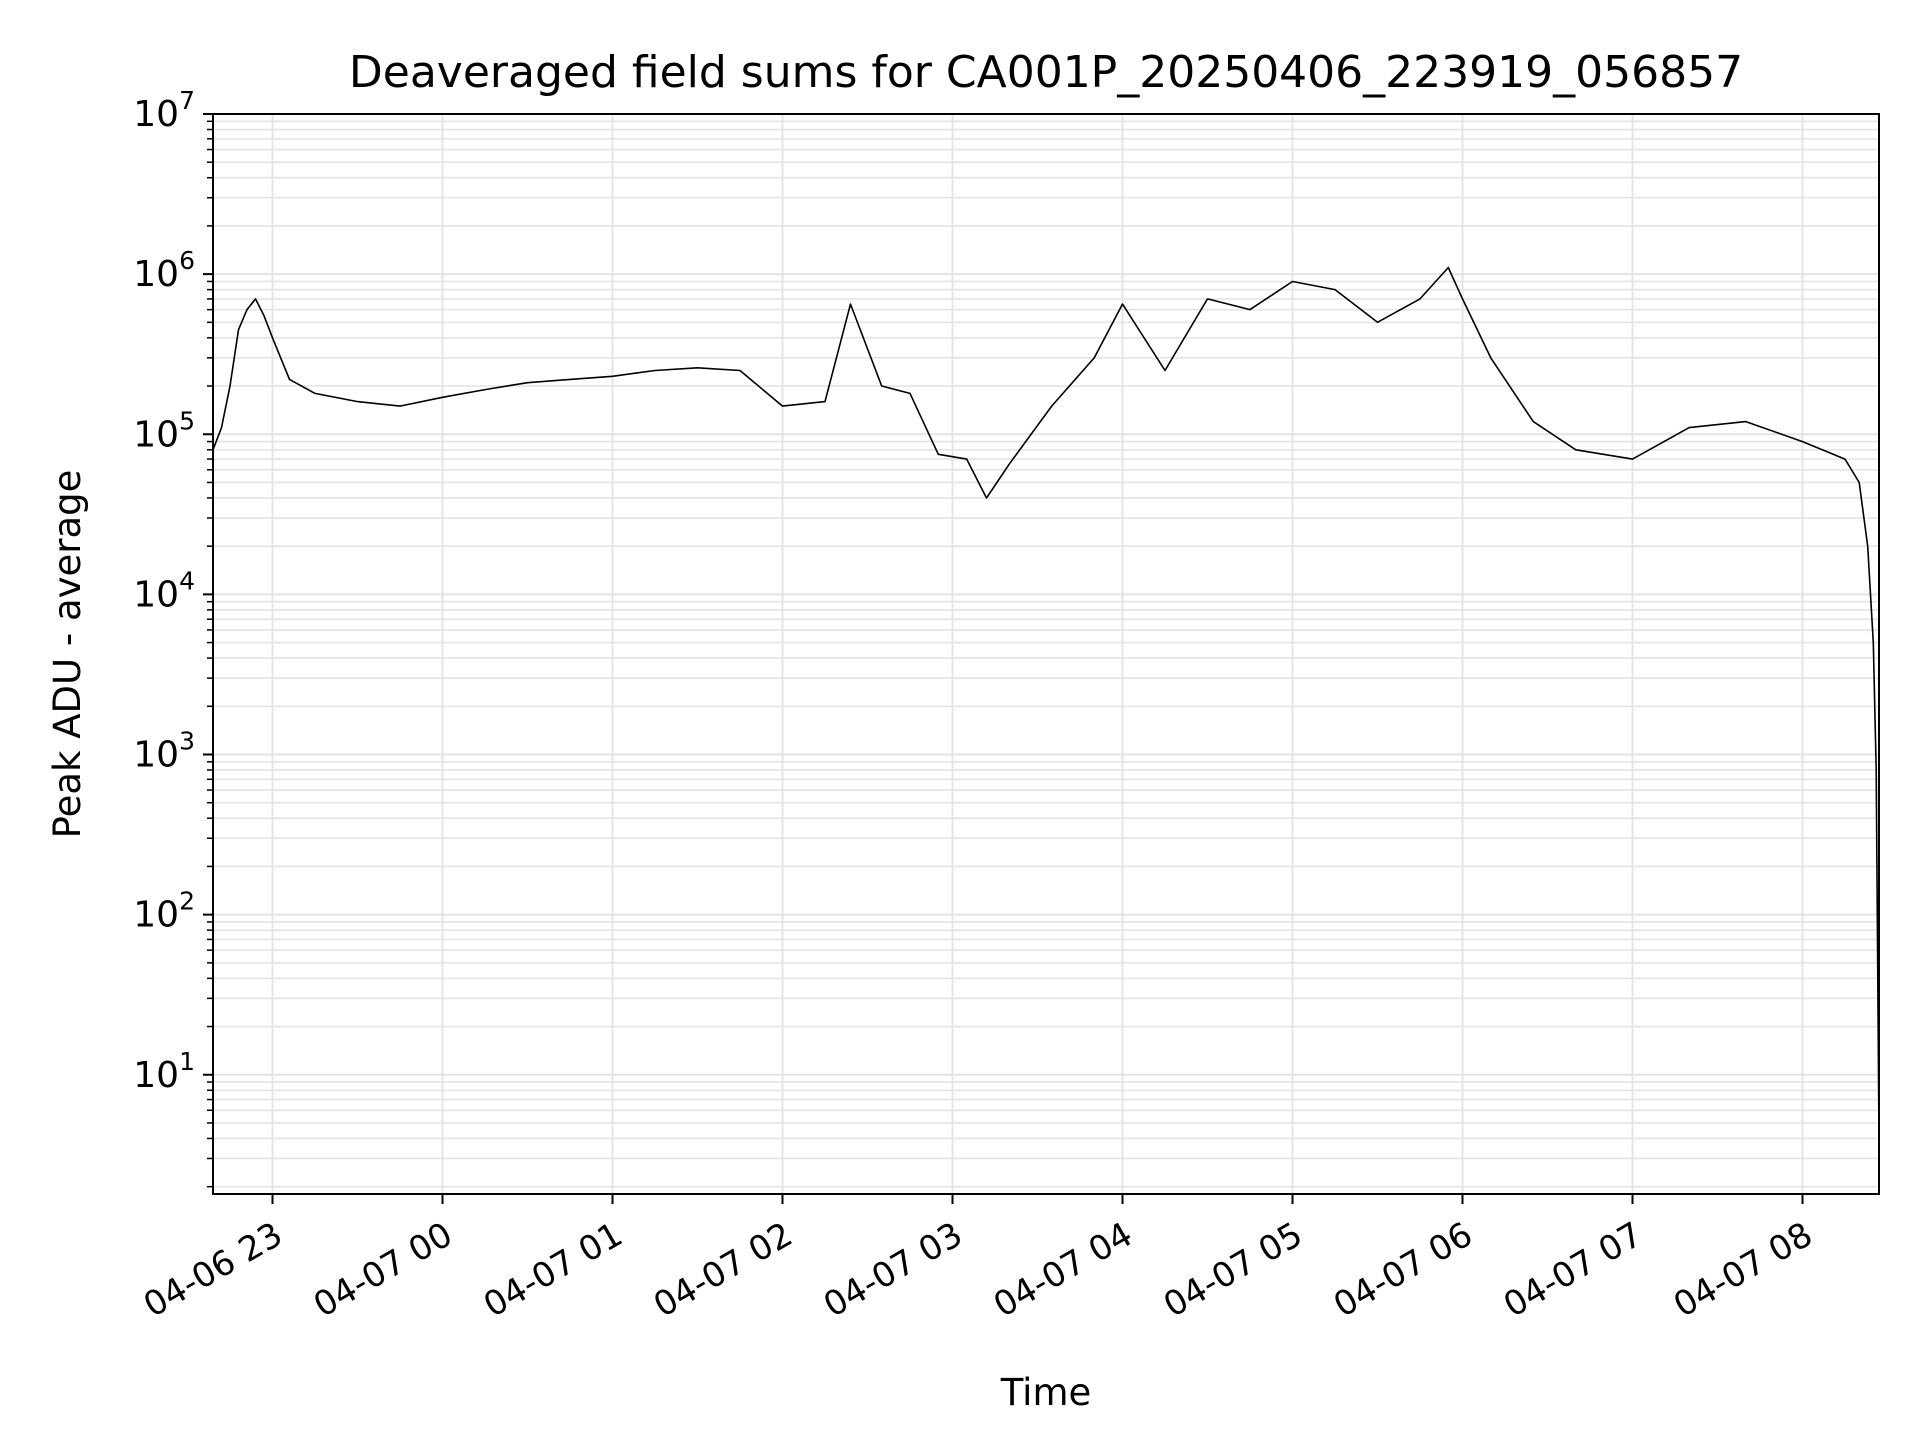 The image size is (1920, 1445). I want to click on y-tick-label: 10³, so click(164, 751).